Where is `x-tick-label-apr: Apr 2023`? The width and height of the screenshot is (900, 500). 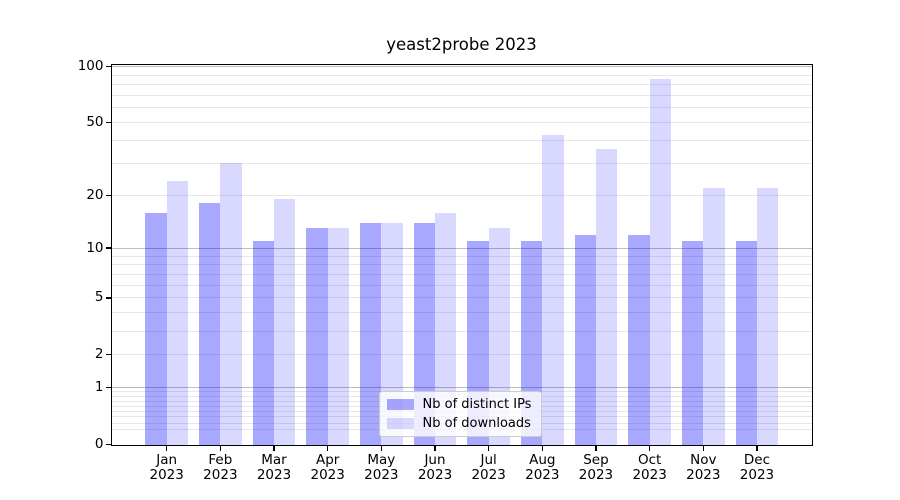
x-tick-label-apr: Apr 2023 is located at coordinates (328, 468).